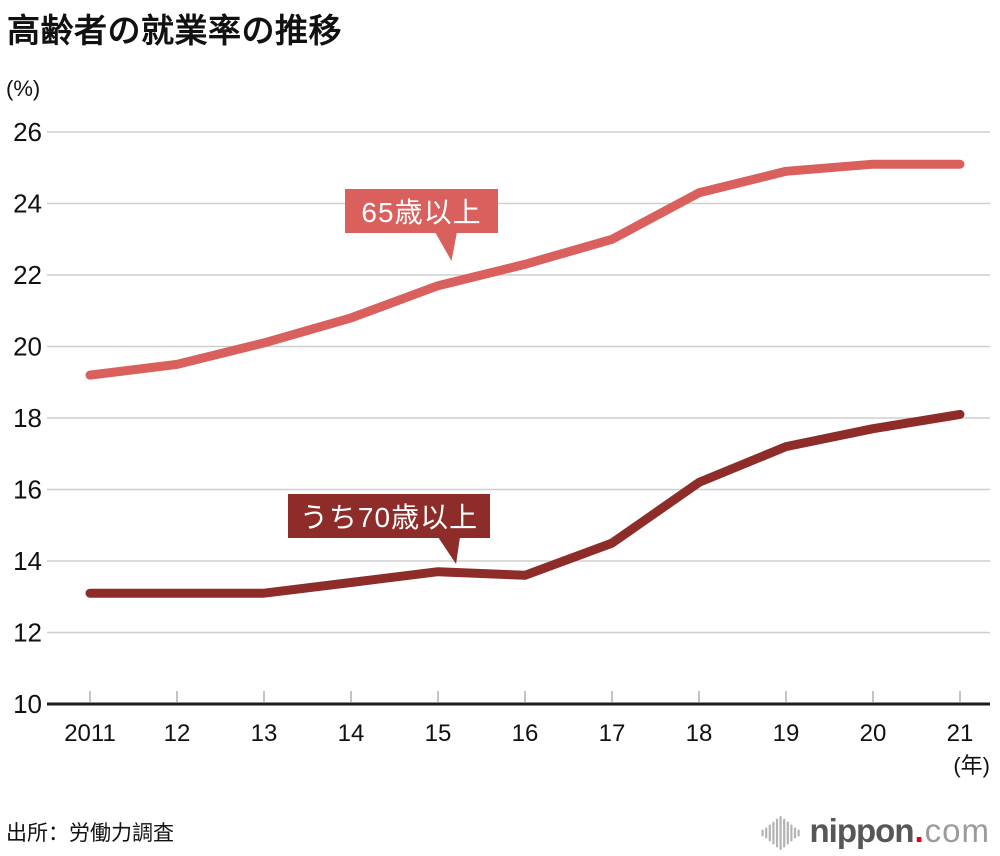 The width and height of the screenshot is (1000, 856). What do you see at coordinates (90, 833) in the screenshot?
I see `source-note: 出所：労働力調査` at bounding box center [90, 833].